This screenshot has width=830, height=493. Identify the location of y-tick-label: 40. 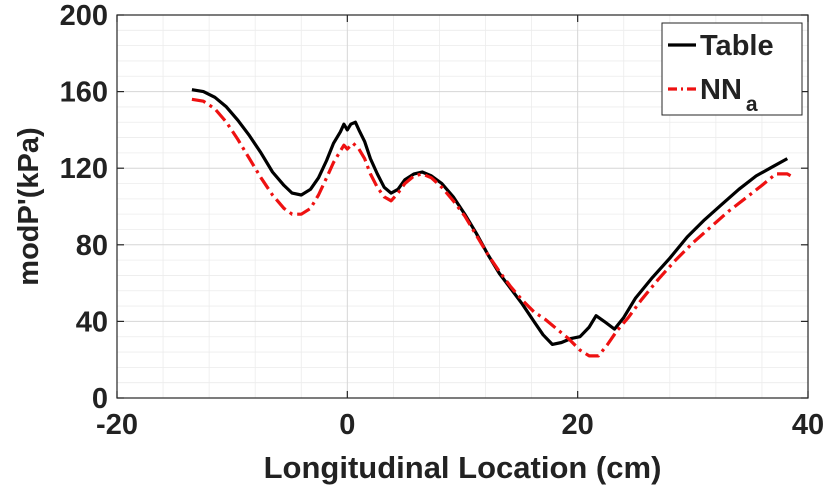
(92, 322).